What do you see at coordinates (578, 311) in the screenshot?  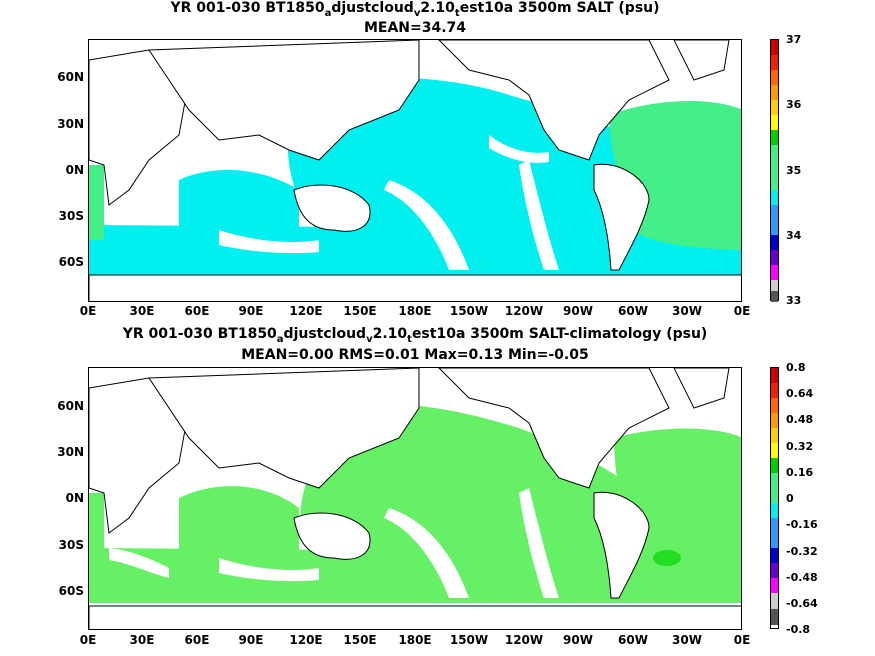 I see `top-lon-label: 90W` at bounding box center [578, 311].